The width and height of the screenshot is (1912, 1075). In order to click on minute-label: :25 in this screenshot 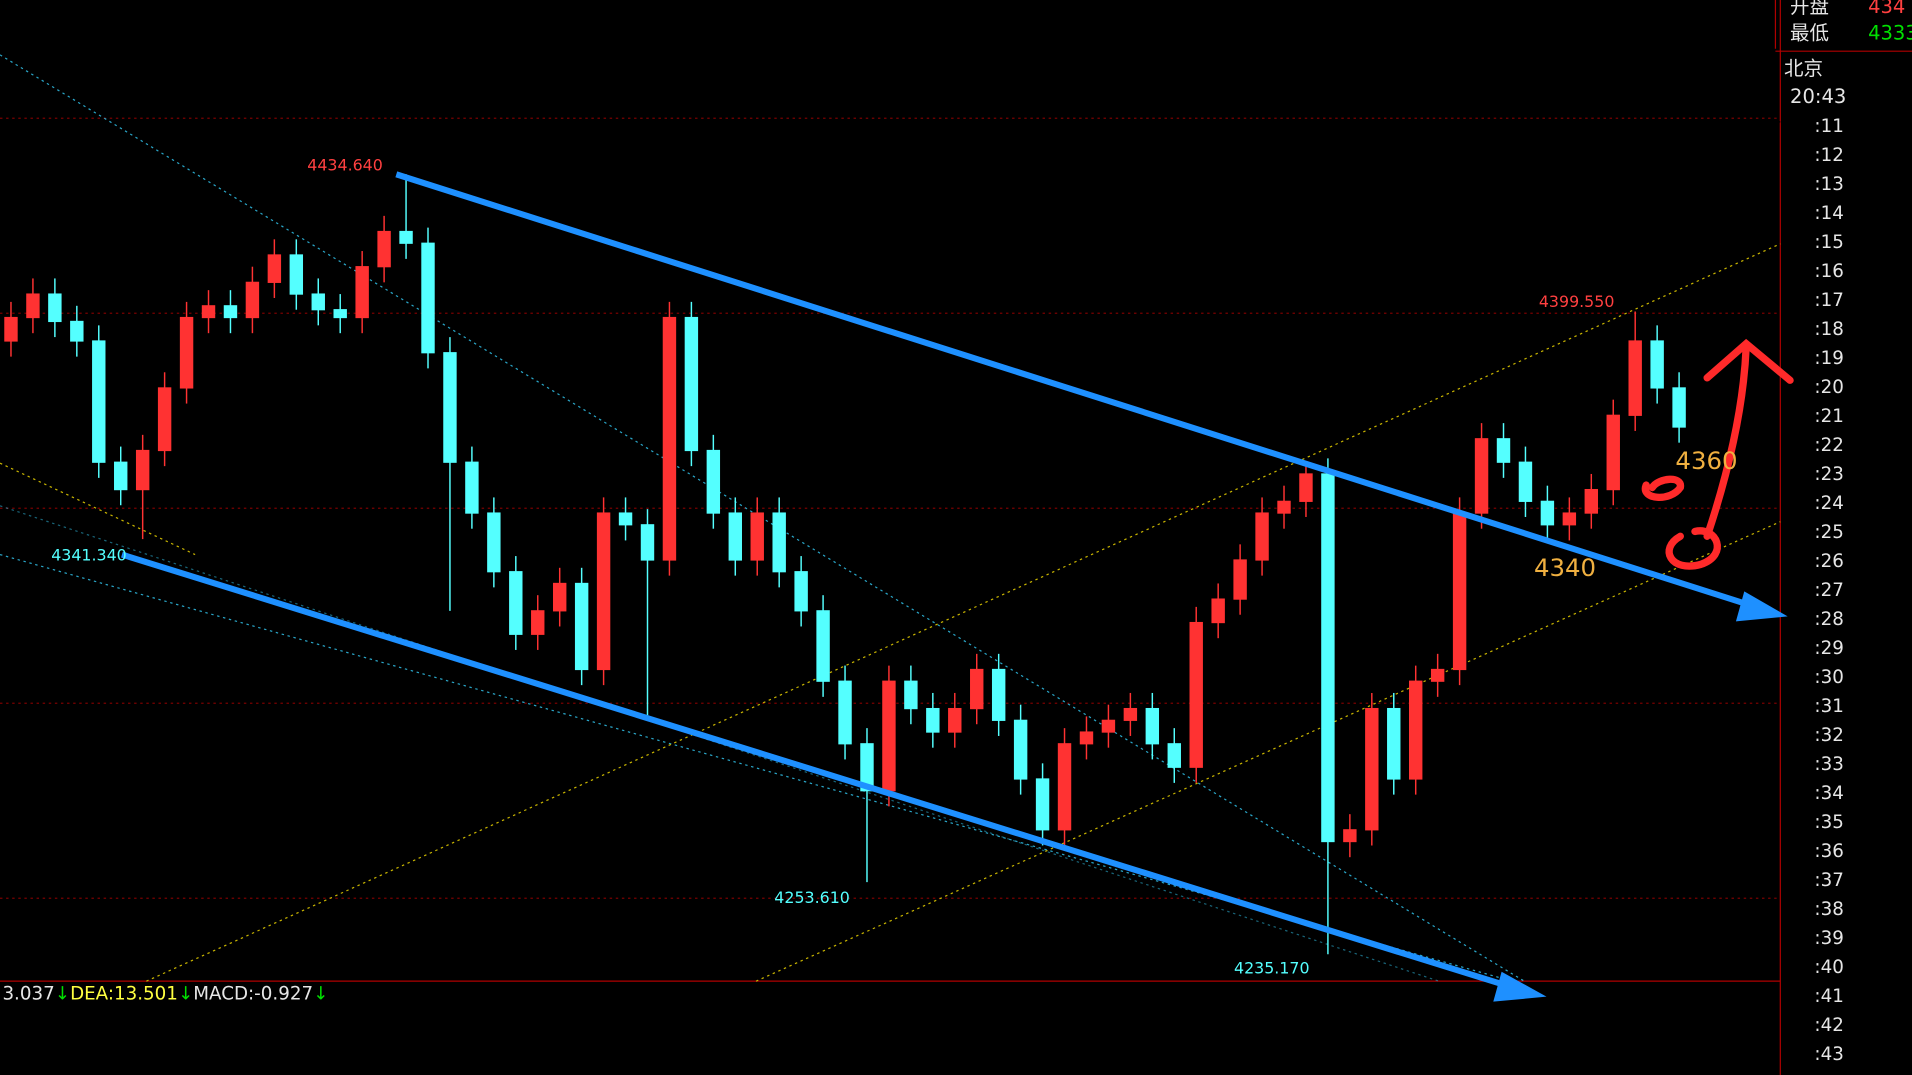, I will do `click(1828, 532)`.